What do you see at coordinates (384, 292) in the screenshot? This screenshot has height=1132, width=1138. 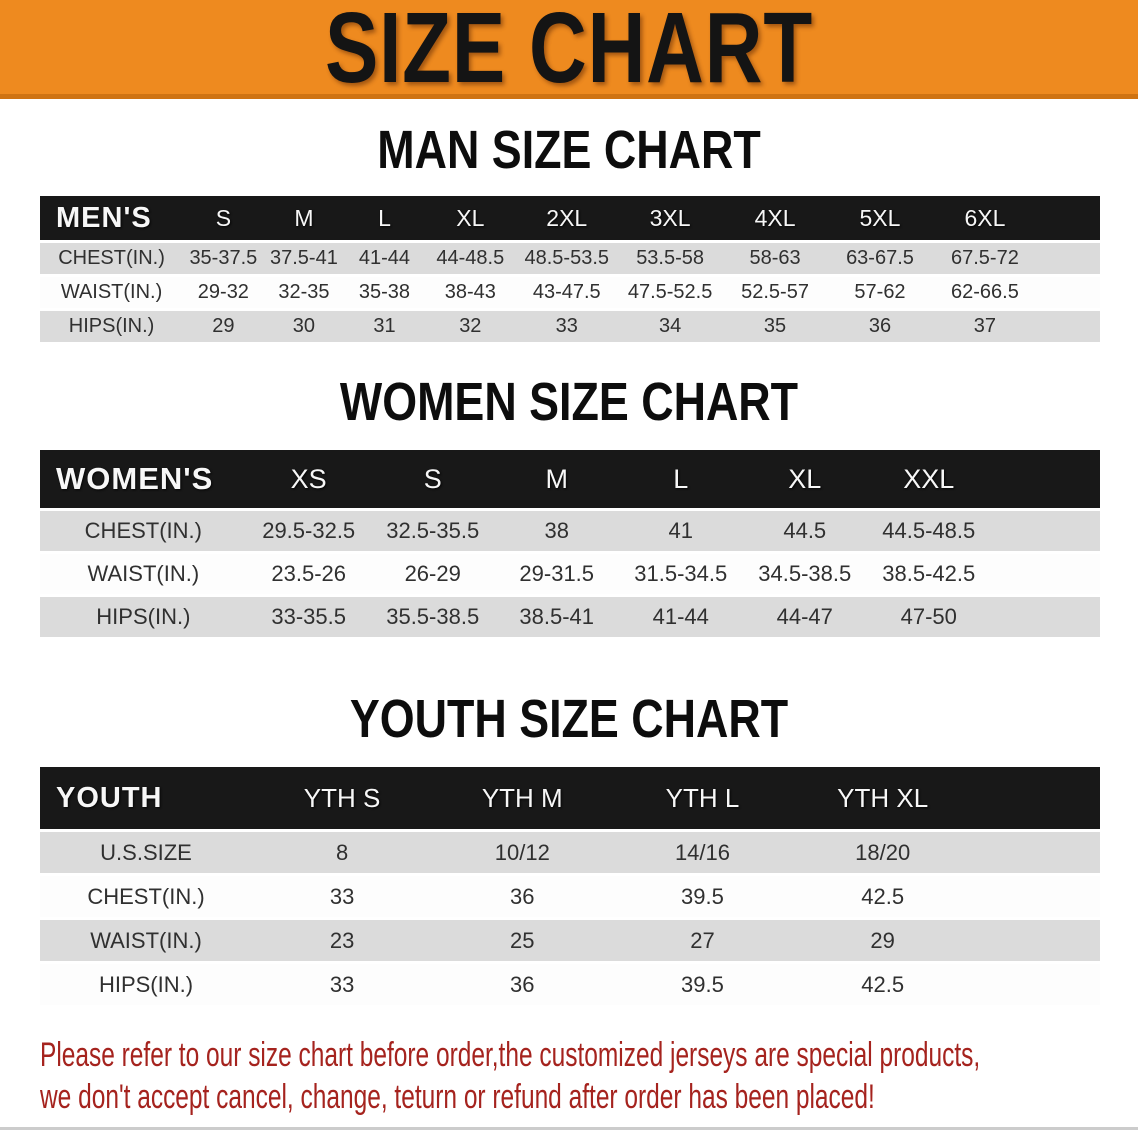 I see `size-value: 35-38` at bounding box center [384, 292].